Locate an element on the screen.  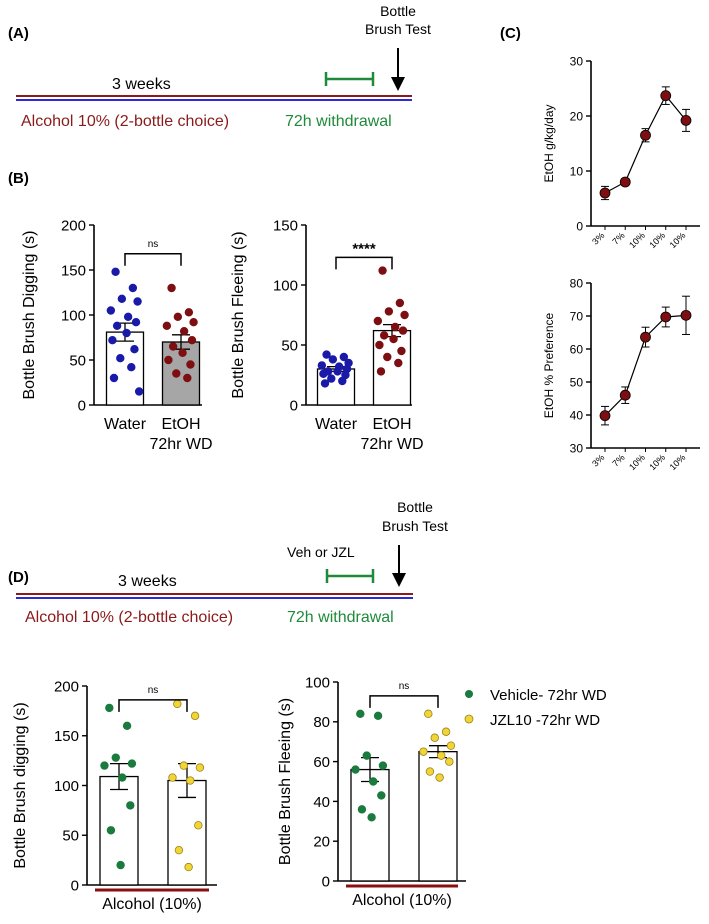
c_consumption-y-tick-label: 20 is located at coordinates (577, 116).